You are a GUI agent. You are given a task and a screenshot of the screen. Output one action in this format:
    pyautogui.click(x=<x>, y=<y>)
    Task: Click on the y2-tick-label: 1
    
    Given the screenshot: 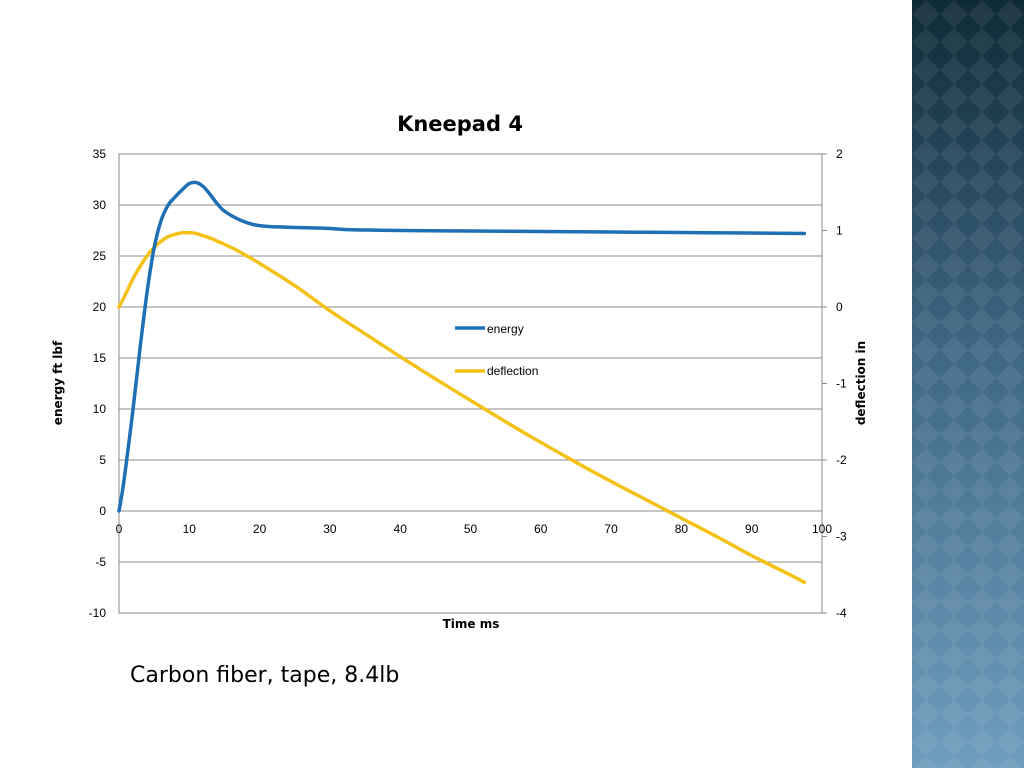 What is the action you would take?
    pyautogui.click(x=839, y=231)
    